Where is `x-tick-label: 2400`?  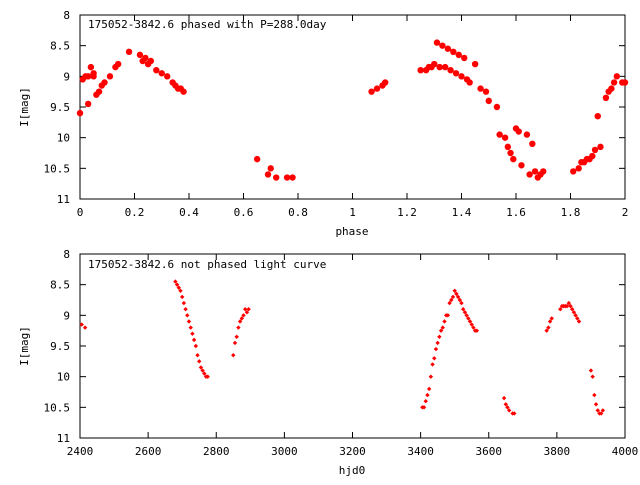 x-tick-label: 2400 is located at coordinates (80, 451).